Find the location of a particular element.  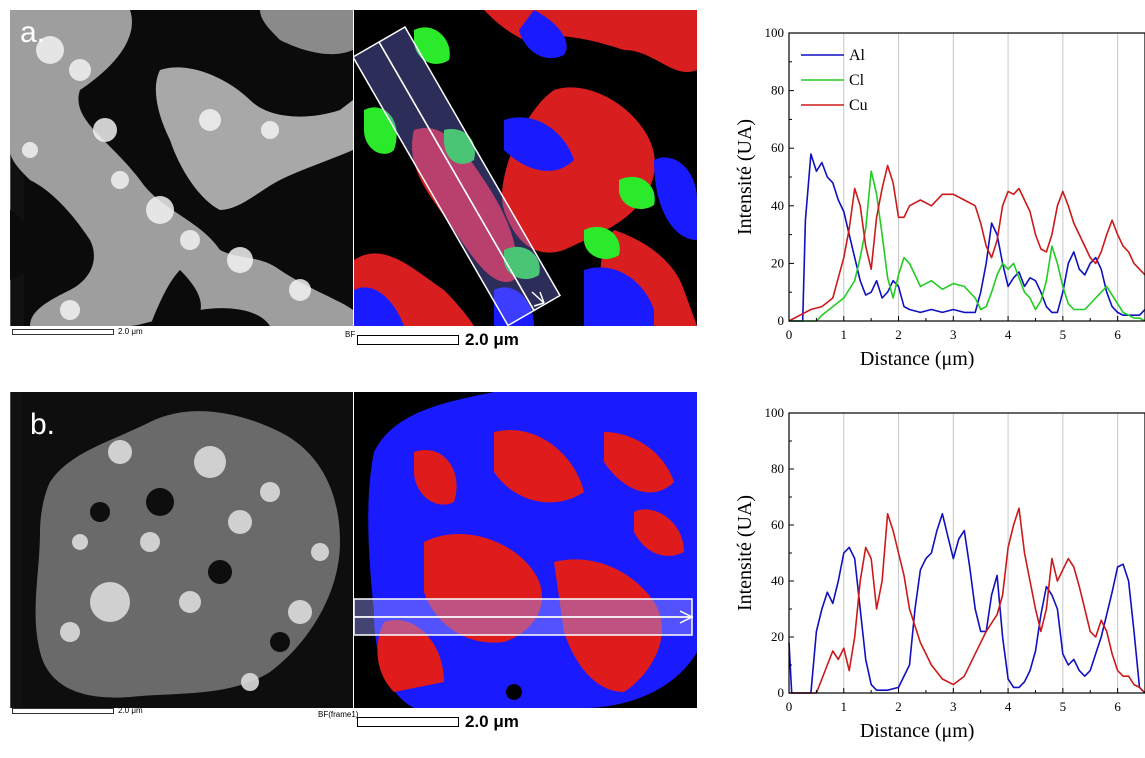

panel-a-map-scalebar: 2.0 μm is located at coordinates (438, 340).